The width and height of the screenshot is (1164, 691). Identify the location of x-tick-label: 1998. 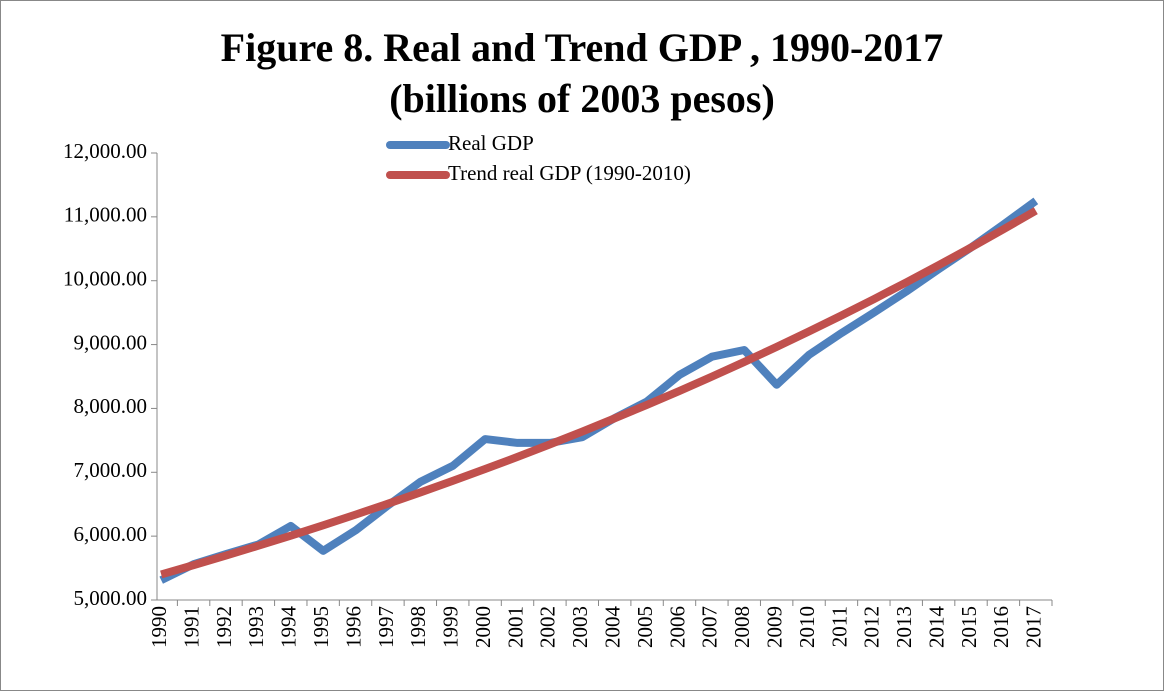
(418, 627).